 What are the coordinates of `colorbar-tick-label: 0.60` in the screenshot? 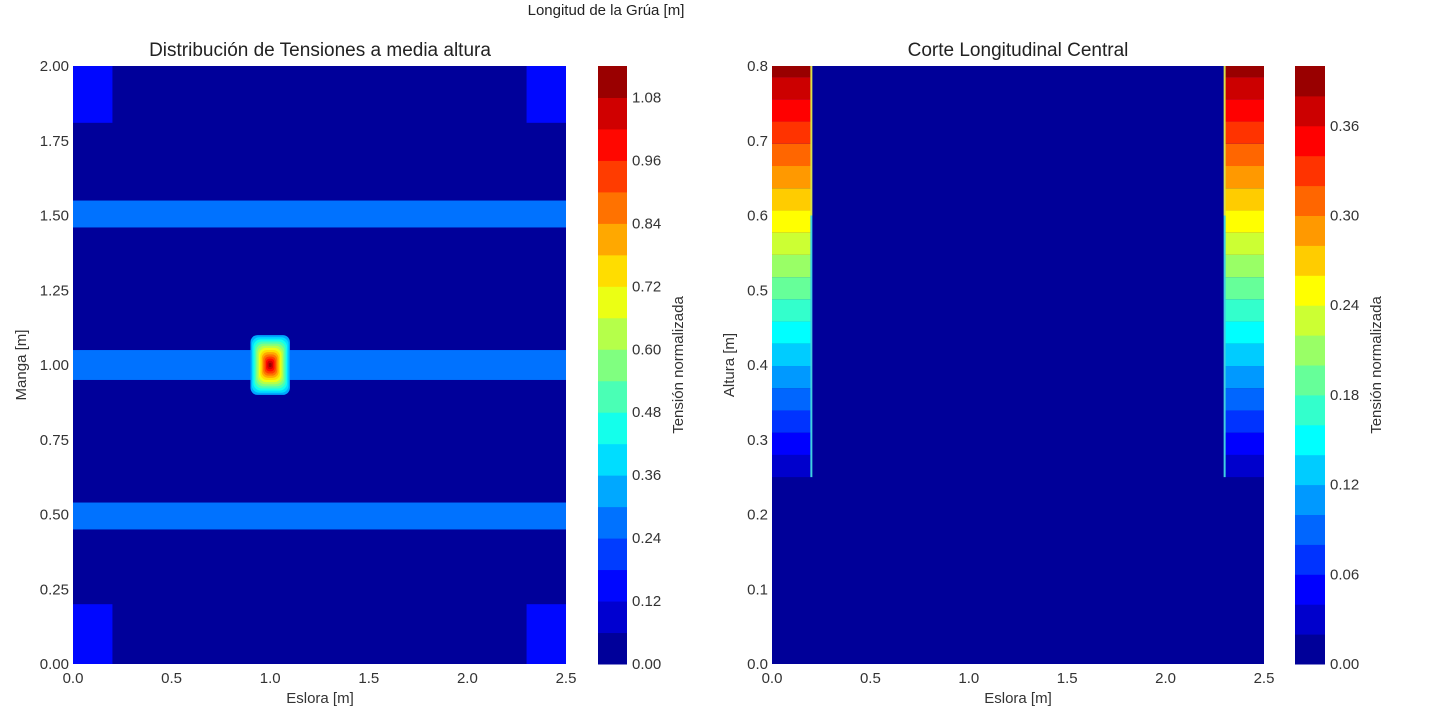 It's located at (646, 349).